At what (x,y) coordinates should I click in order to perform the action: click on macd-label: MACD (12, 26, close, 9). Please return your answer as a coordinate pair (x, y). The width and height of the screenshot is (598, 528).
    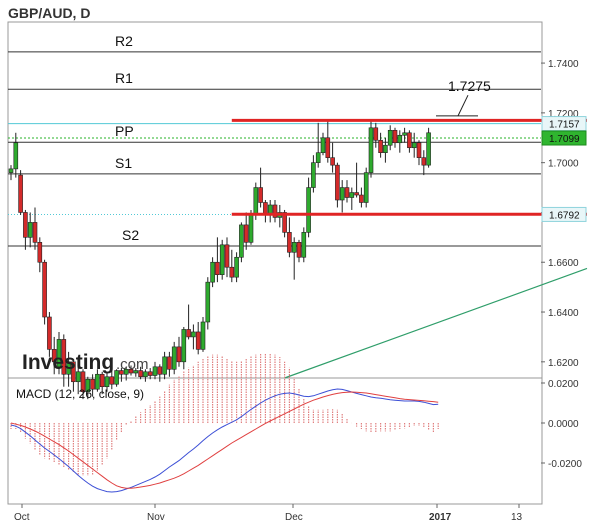
    Looking at the image, I should click on (80, 394).